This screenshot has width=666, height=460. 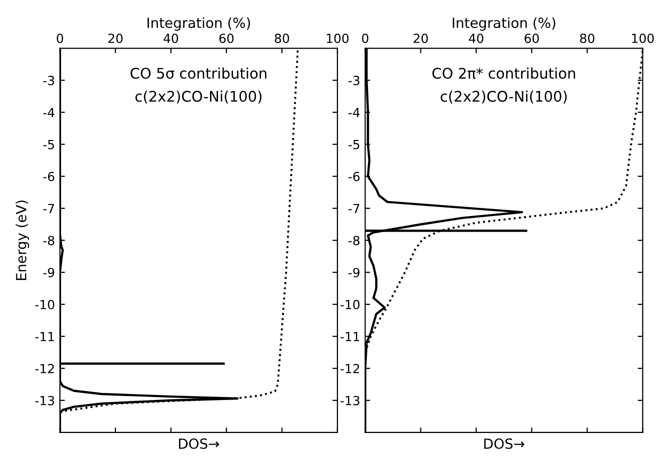 What do you see at coordinates (504, 73) in the screenshot?
I see `annotation: CO 2π* contribution` at bounding box center [504, 73].